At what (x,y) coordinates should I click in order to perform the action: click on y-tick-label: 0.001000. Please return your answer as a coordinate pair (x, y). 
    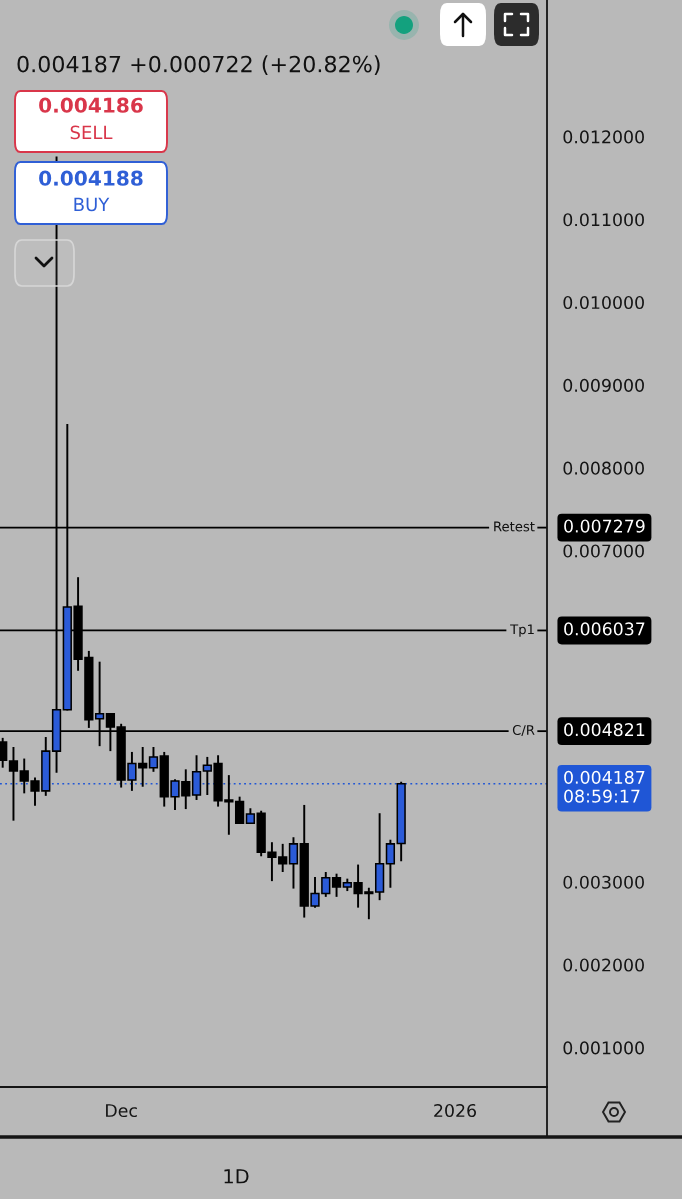
    Looking at the image, I should click on (603, 1048).